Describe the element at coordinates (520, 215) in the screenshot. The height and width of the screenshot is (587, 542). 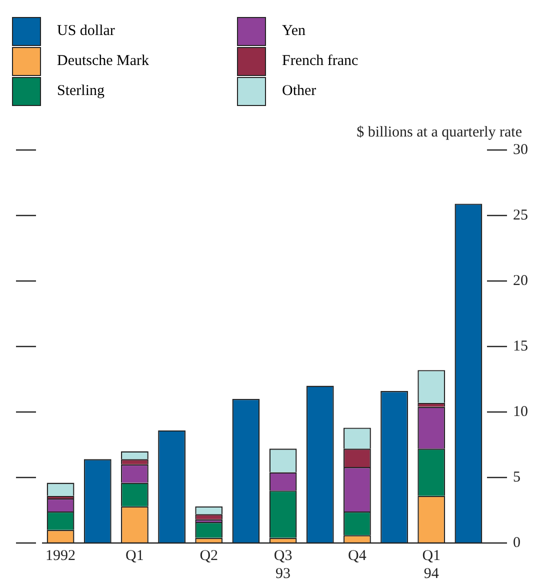
I see `y-tick-label: 25` at that location.